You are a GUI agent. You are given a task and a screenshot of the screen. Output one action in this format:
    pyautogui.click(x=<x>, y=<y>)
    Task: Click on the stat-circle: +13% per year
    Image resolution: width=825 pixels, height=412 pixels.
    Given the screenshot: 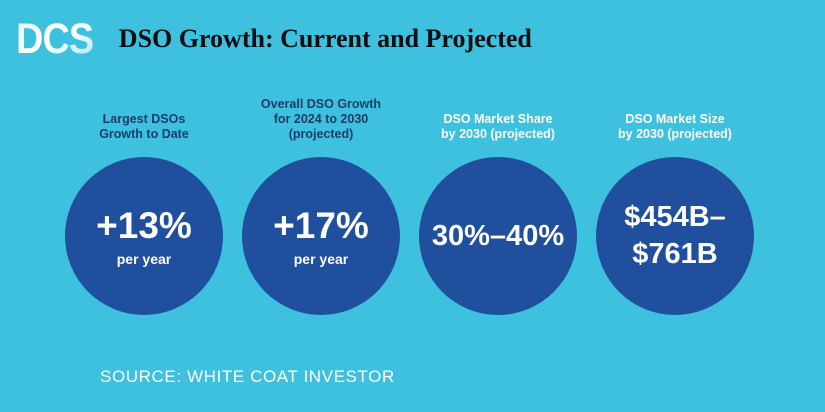 What is the action you would take?
    pyautogui.click(x=144, y=236)
    